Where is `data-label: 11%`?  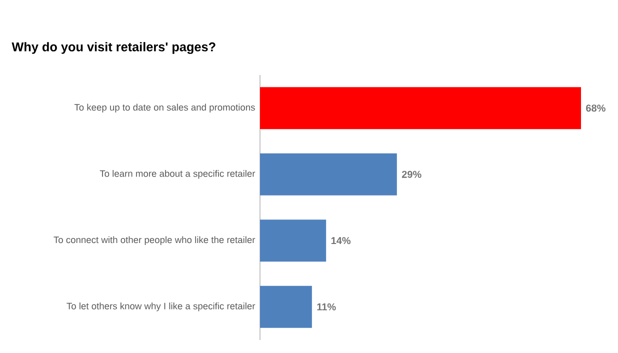
data-label: 11% is located at coordinates (326, 306).